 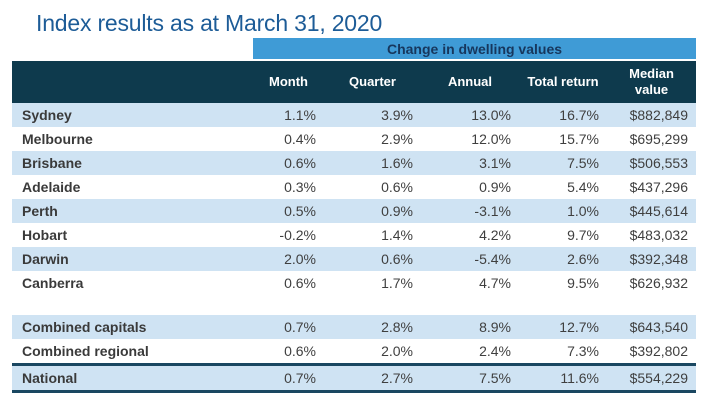 What do you see at coordinates (475, 49) in the screenshot?
I see `banner-change-in-dwelling-values: Change in dwelling values` at bounding box center [475, 49].